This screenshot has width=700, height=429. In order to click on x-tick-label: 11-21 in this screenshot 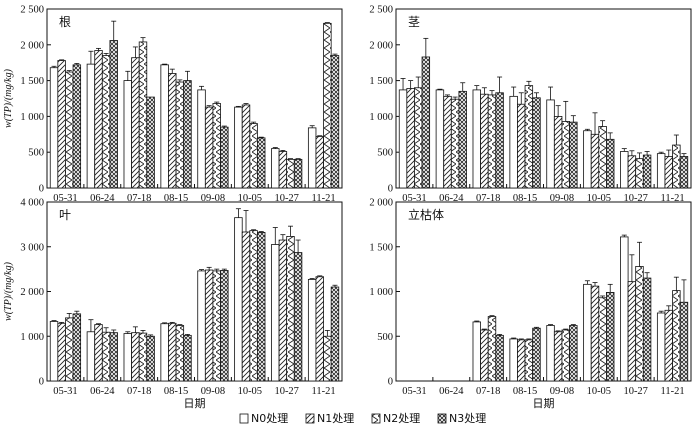, I will do `click(324, 198)`.